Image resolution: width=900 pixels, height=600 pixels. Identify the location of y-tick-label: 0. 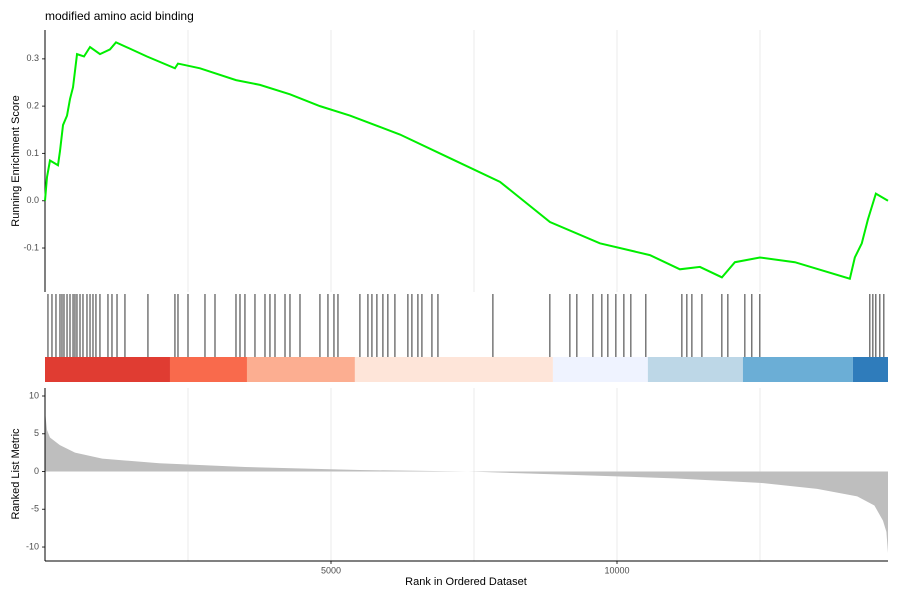
(36, 471).